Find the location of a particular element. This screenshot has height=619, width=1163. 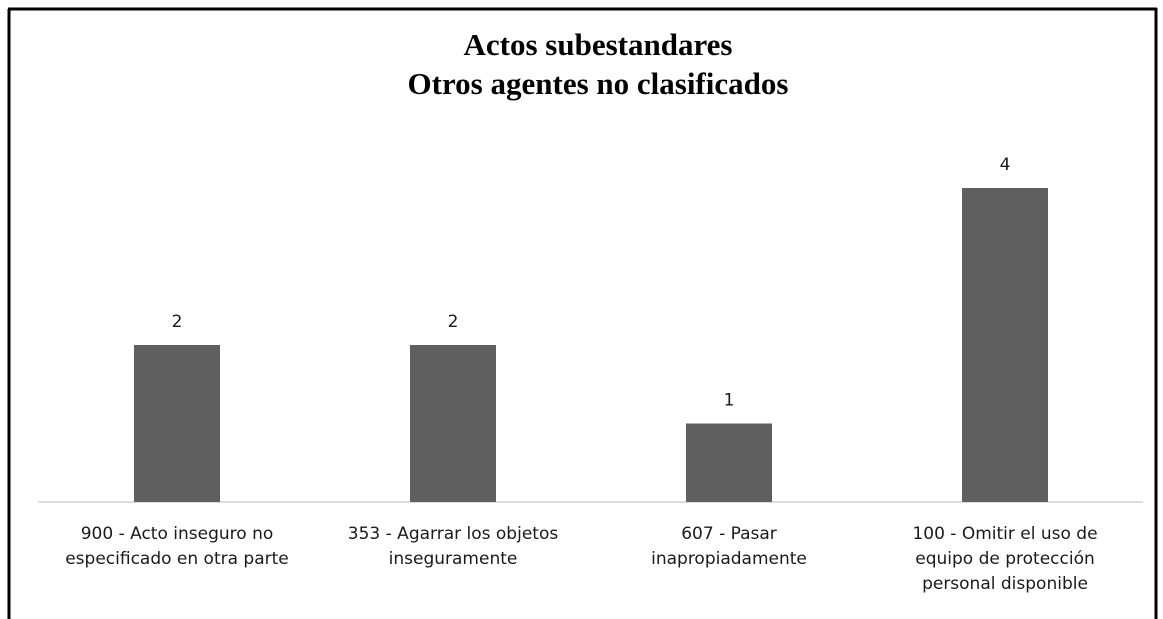

data-label: 4 is located at coordinates (1005, 165).